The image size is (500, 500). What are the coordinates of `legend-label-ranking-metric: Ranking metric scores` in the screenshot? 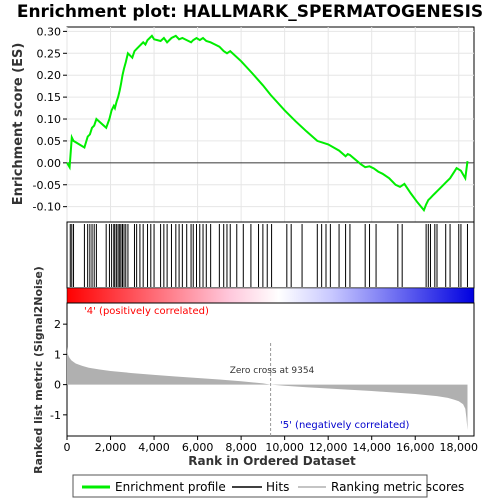 It's located at (397, 487).